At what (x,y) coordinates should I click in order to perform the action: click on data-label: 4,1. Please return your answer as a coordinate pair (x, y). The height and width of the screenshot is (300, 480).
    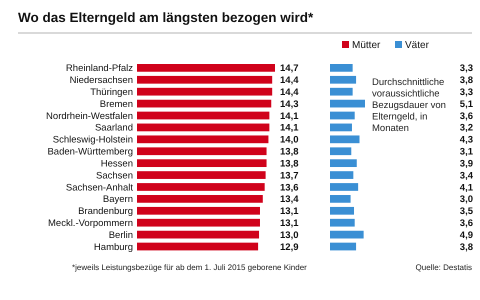
    Looking at the image, I should click on (467, 188).